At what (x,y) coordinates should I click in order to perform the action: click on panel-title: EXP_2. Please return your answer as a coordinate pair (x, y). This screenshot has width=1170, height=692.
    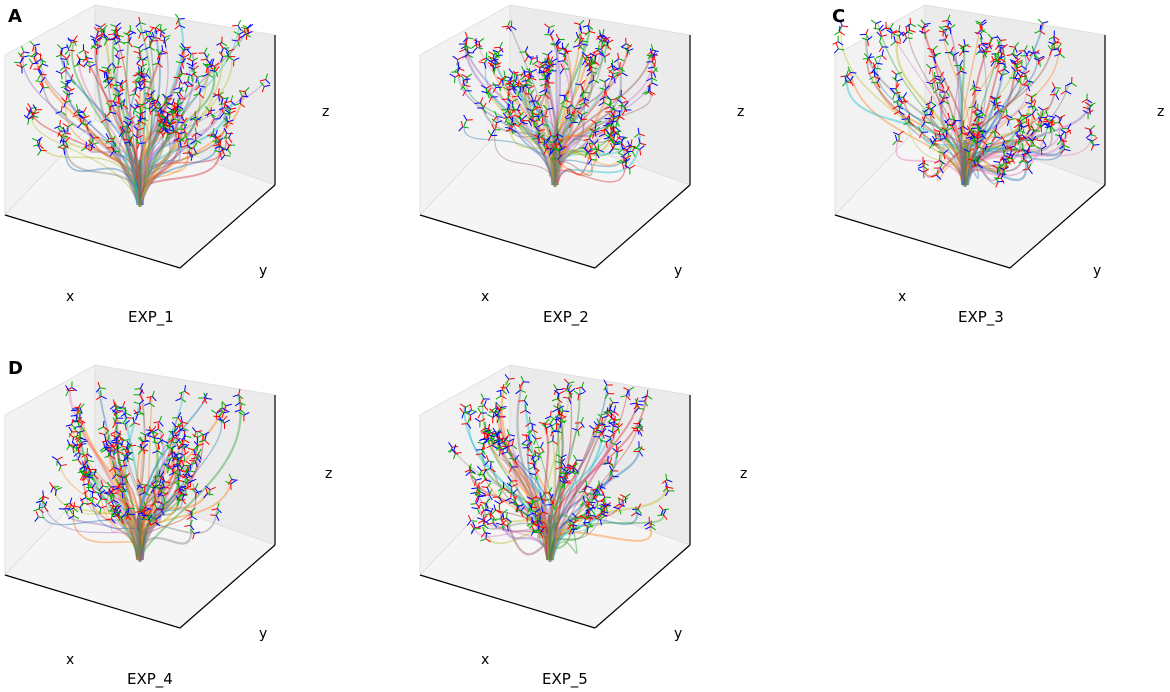
    Looking at the image, I should click on (566, 317).